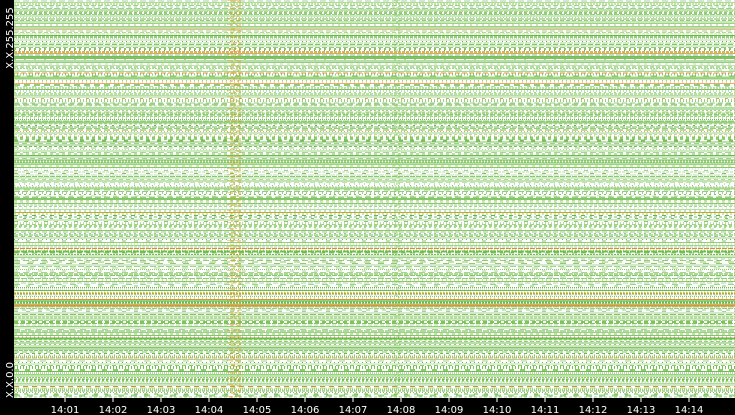  Describe the element at coordinates (257, 410) in the screenshot. I see `x-tick-label: 14:05` at that location.